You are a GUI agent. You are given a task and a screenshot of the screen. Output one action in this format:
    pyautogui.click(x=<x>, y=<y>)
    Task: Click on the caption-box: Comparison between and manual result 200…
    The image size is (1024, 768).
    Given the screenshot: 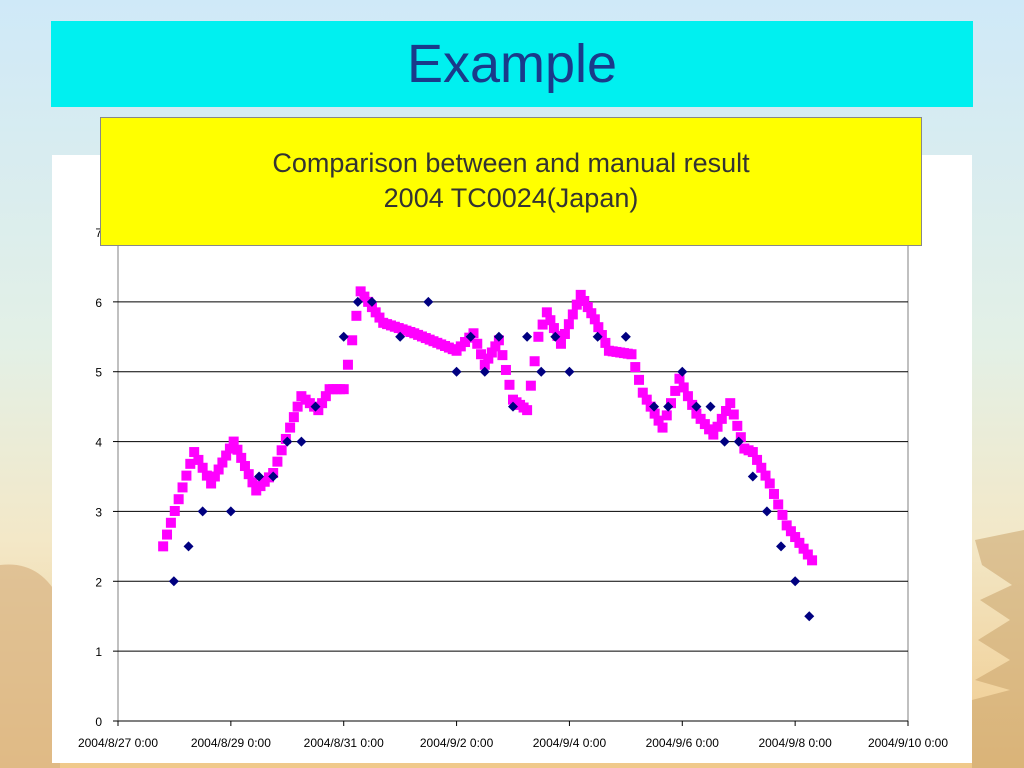 What is the action you would take?
    pyautogui.click(x=511, y=181)
    